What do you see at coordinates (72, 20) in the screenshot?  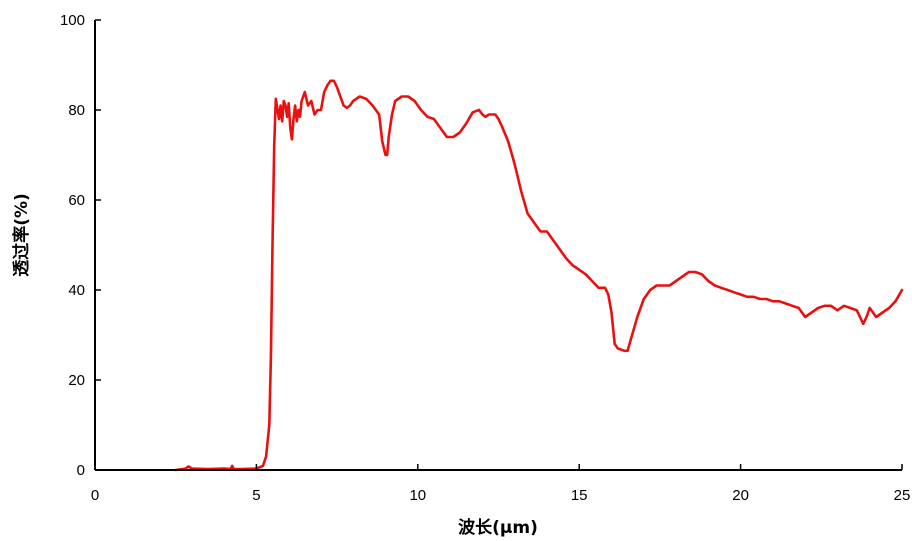 I see `y-tick-label: 100` at bounding box center [72, 20].